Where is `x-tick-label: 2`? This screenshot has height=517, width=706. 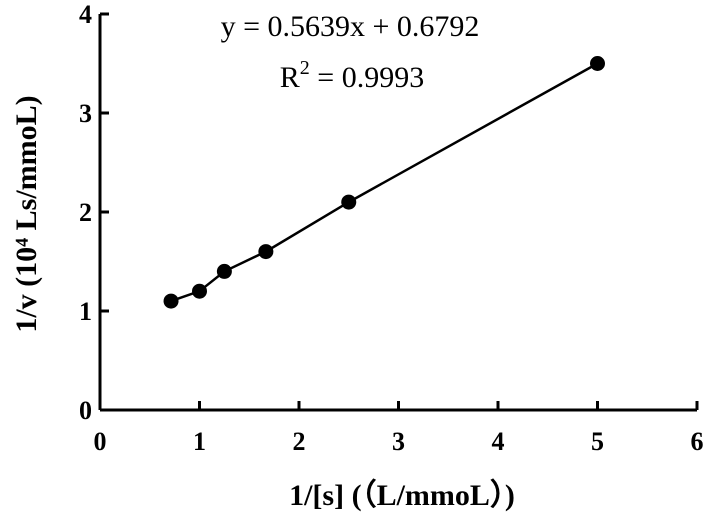 x-tick-label: 2 is located at coordinates (299, 441).